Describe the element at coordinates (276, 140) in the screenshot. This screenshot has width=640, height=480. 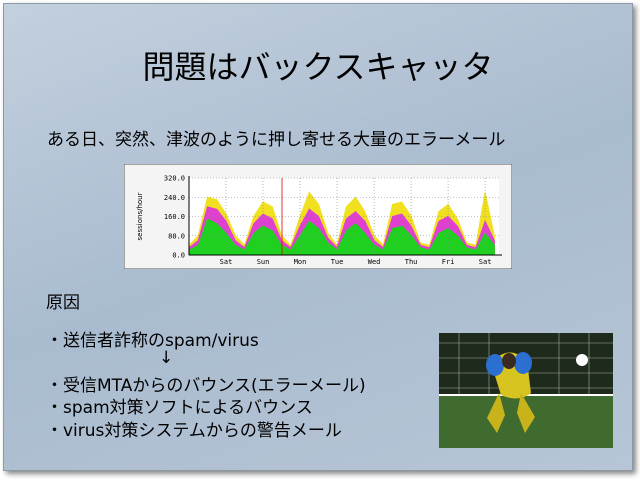
I see `subtitle: ある日、突然、津波のように押し寄せる大量のエラーメール` at that location.